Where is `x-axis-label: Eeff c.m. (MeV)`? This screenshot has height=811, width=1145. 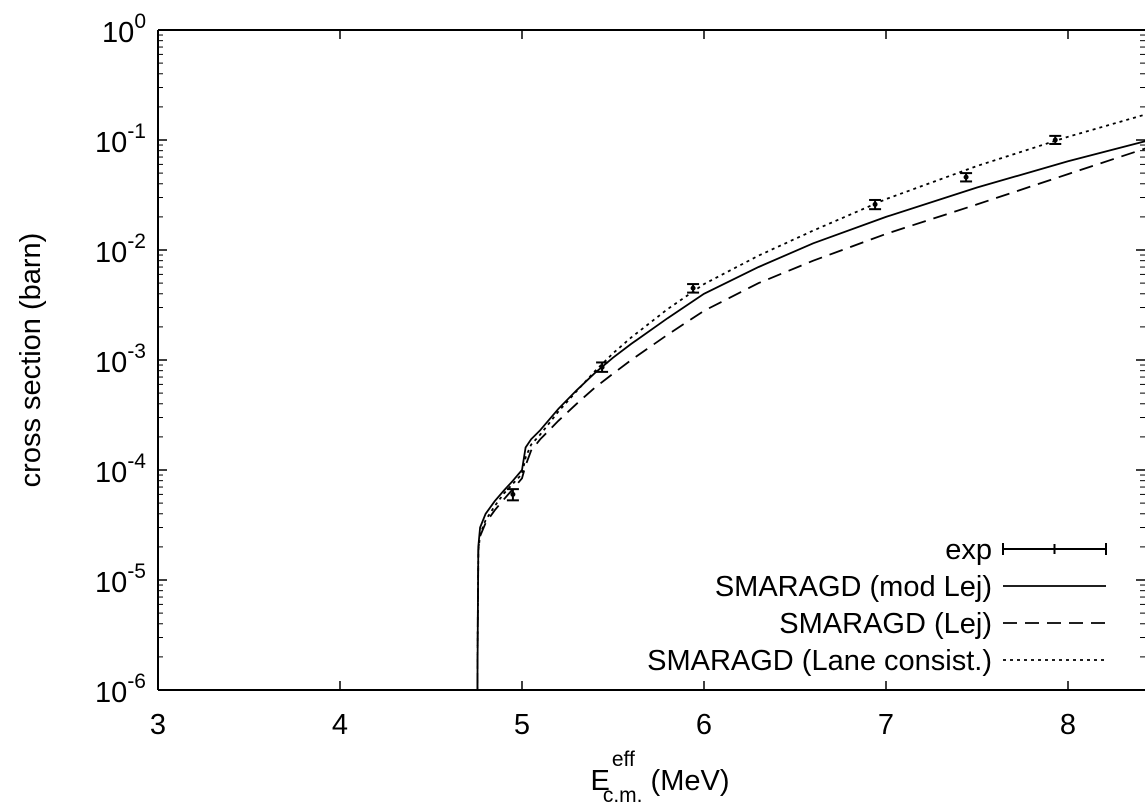
x-axis-label: Eeff c.m. (MeV) is located at coordinates (660, 777).